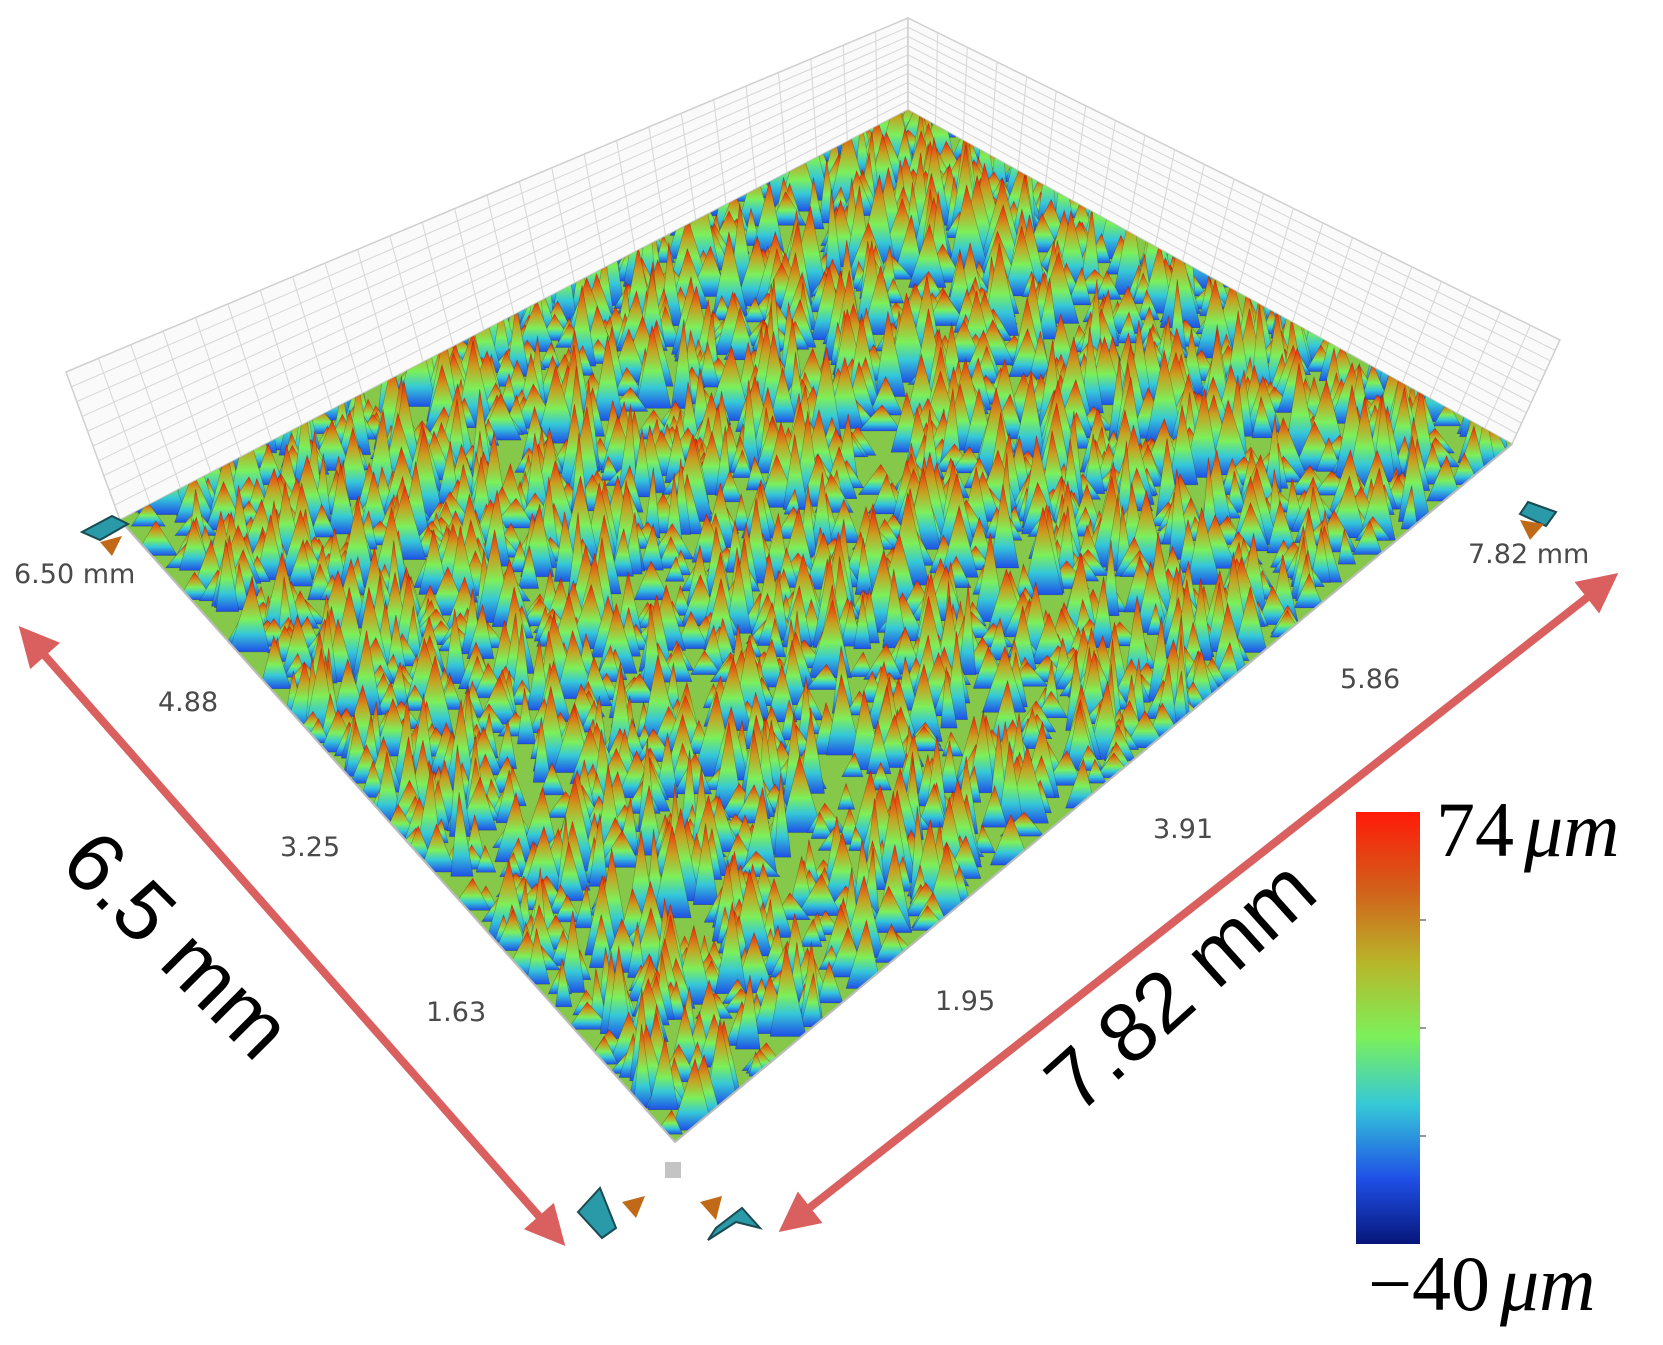 This screenshot has height=1345, width=1663. What do you see at coordinates (310, 847) in the screenshot?
I see `y-tick-2: 3.25` at bounding box center [310, 847].